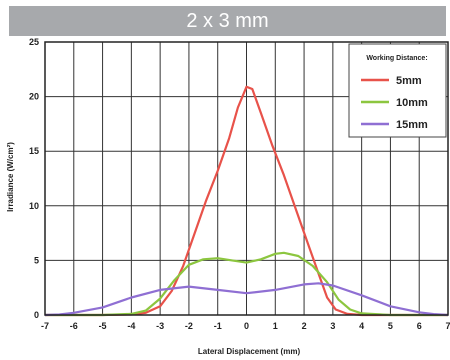  What do you see at coordinates (304, 326) in the screenshot?
I see `x-tick-label: 2` at bounding box center [304, 326].